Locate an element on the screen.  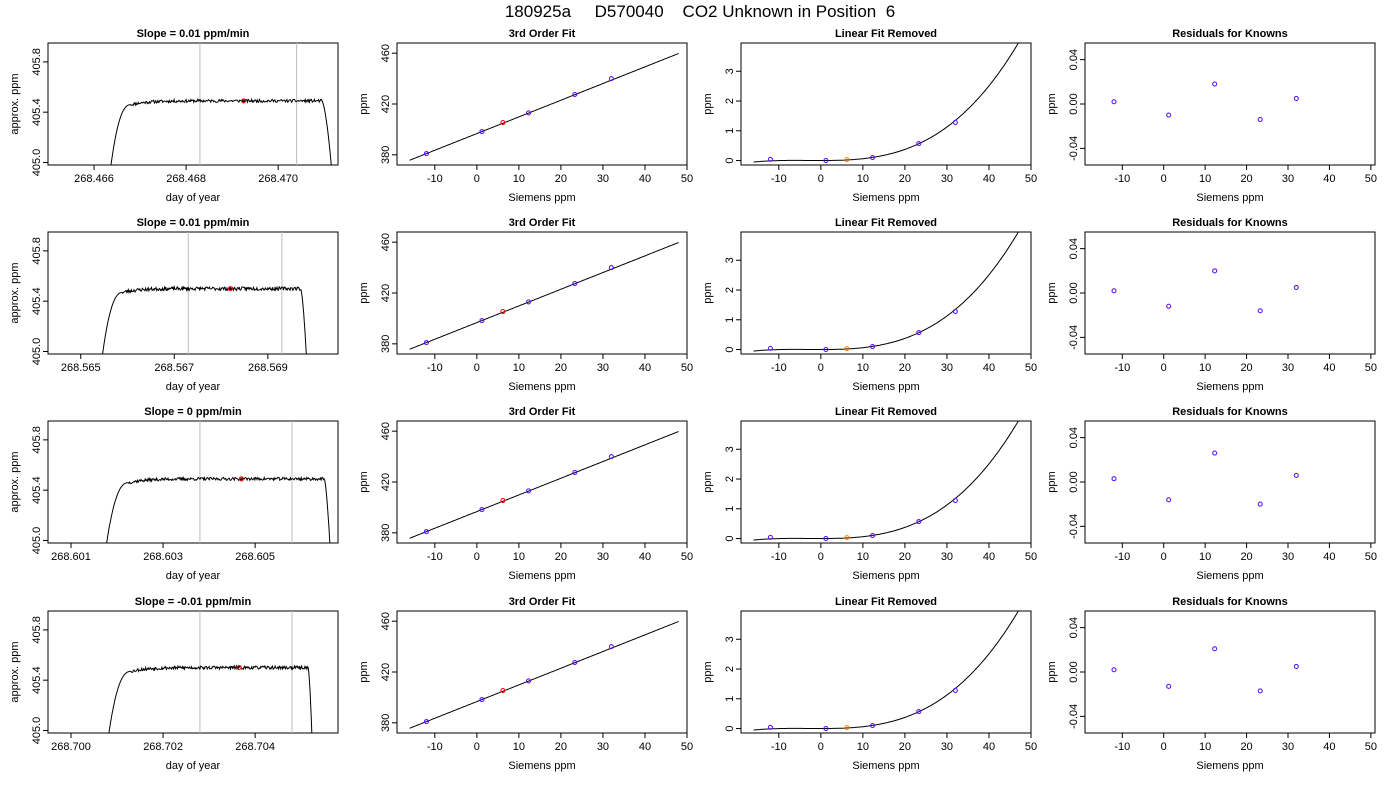
fit-curve is located at coordinates (544, 107).